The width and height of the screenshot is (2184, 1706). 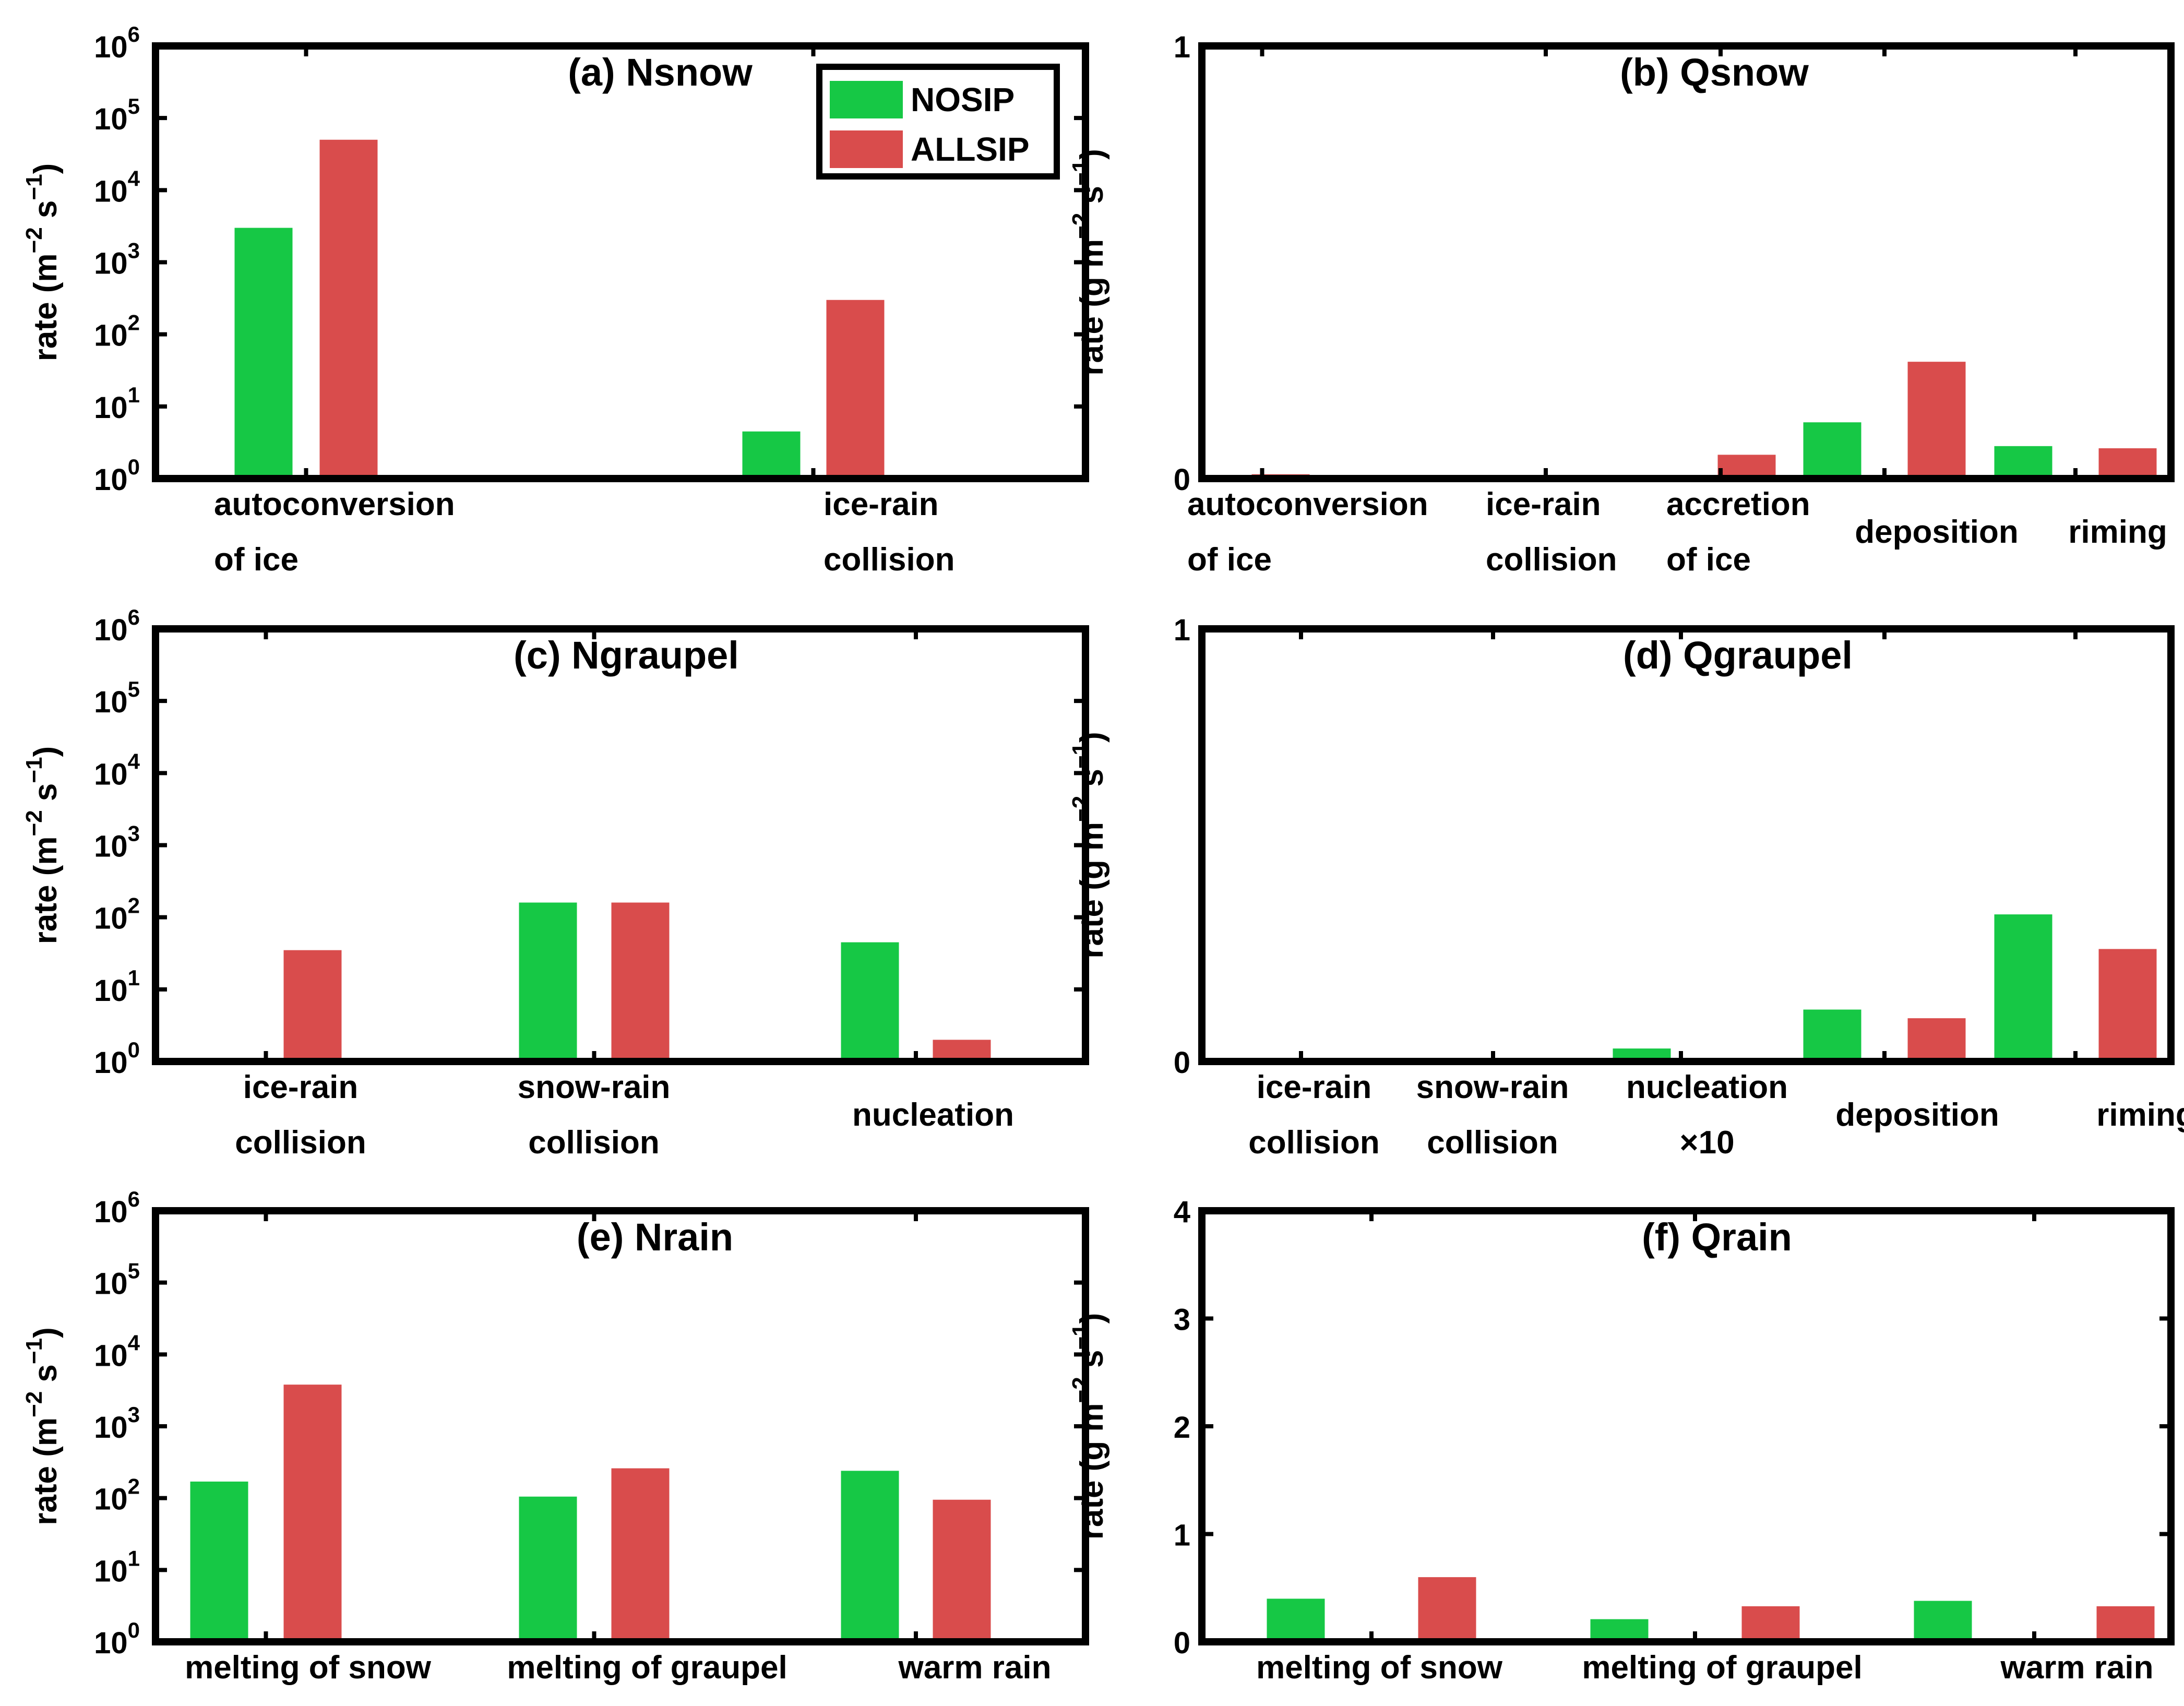 I want to click on ytick-label-f-1: 1, so click(x=1182, y=1536).